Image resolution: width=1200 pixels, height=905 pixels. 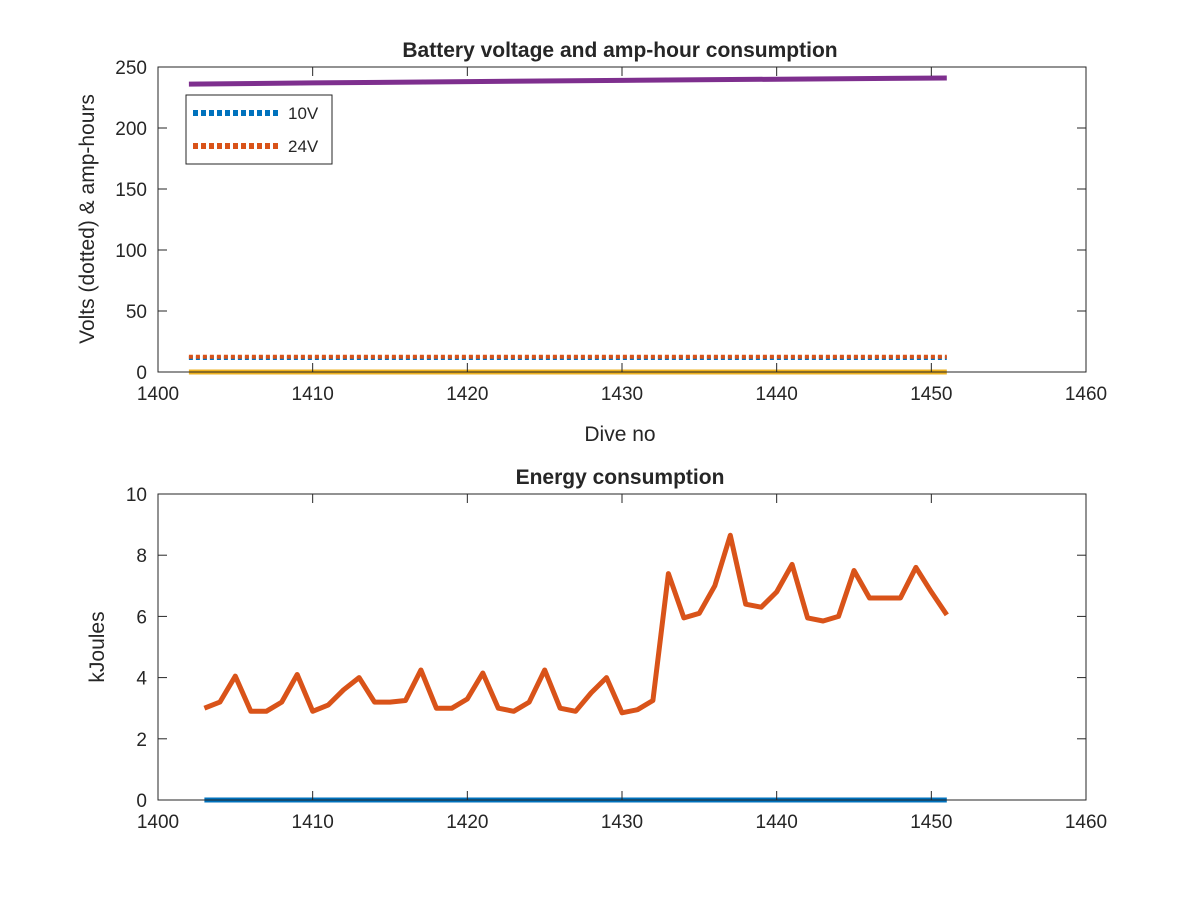 I want to click on legend: 10V 24V, so click(x=259, y=129).